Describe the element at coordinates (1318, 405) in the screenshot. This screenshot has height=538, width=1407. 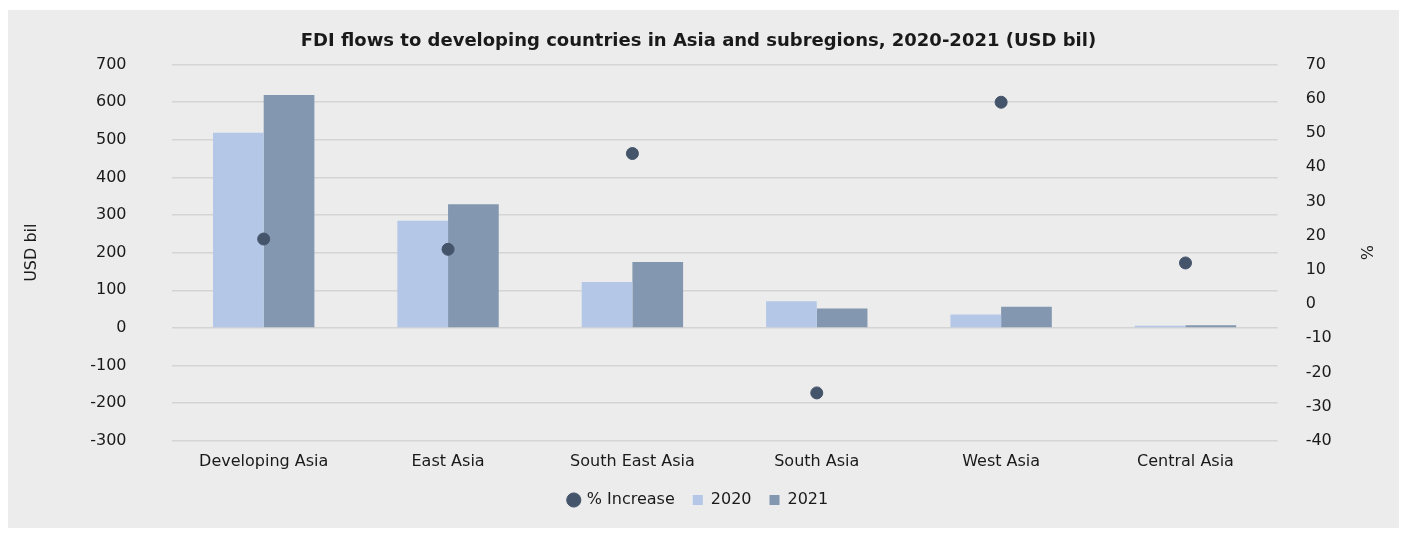
I see `y2-tick-label: -30` at that location.